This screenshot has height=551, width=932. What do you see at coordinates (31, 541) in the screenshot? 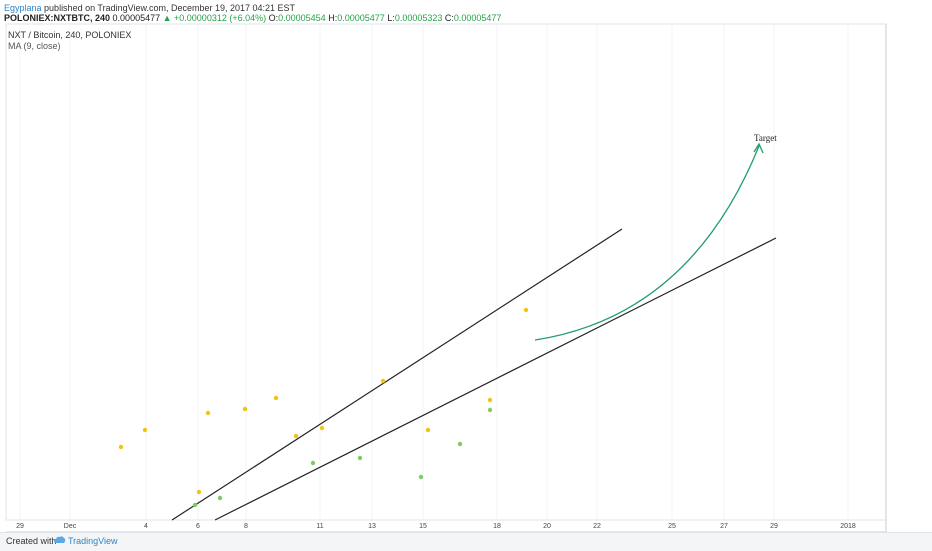
I see `created-with-text: Created with` at bounding box center [31, 541].